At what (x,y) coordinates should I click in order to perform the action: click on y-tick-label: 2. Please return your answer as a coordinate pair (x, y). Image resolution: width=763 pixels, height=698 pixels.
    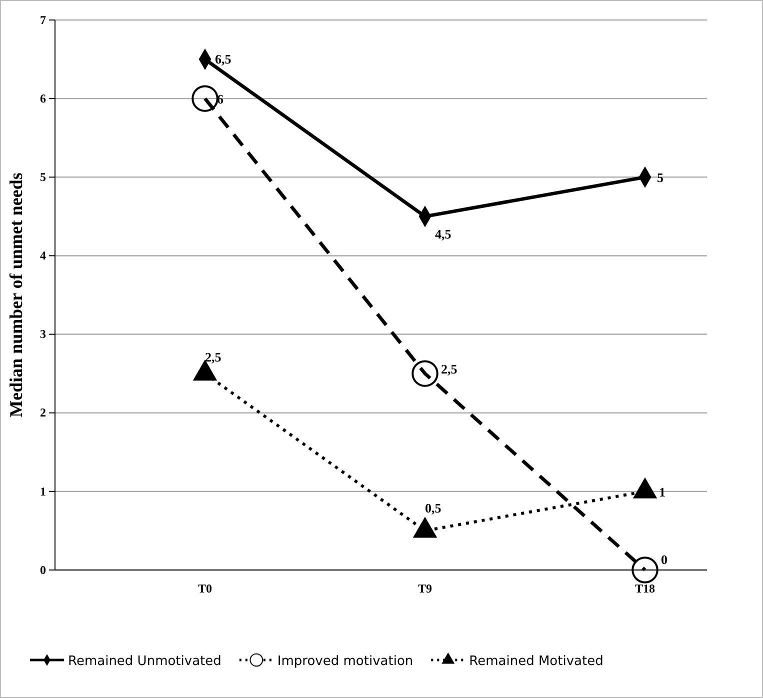
    Looking at the image, I should click on (43, 413).